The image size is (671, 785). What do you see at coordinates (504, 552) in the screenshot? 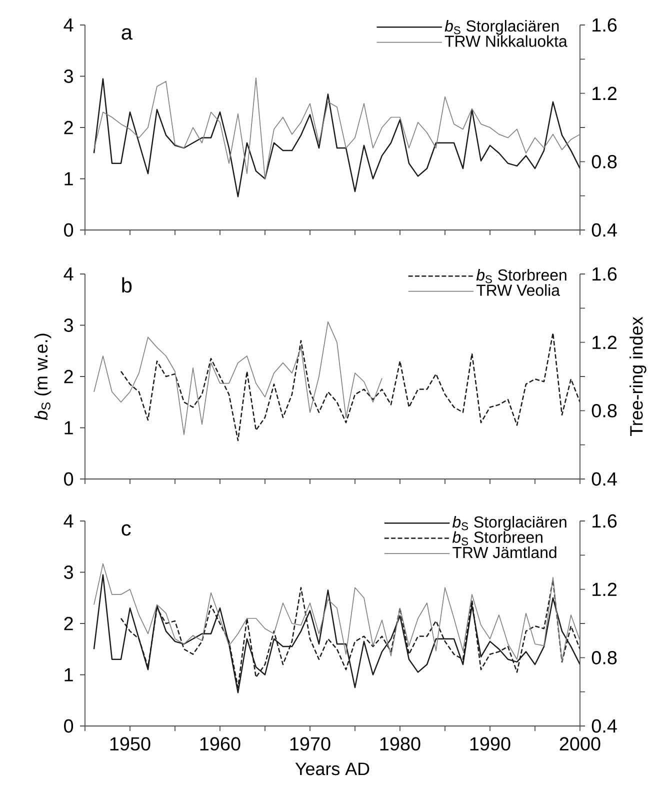
I see `legend-label: TRW Jämtland` at bounding box center [504, 552].